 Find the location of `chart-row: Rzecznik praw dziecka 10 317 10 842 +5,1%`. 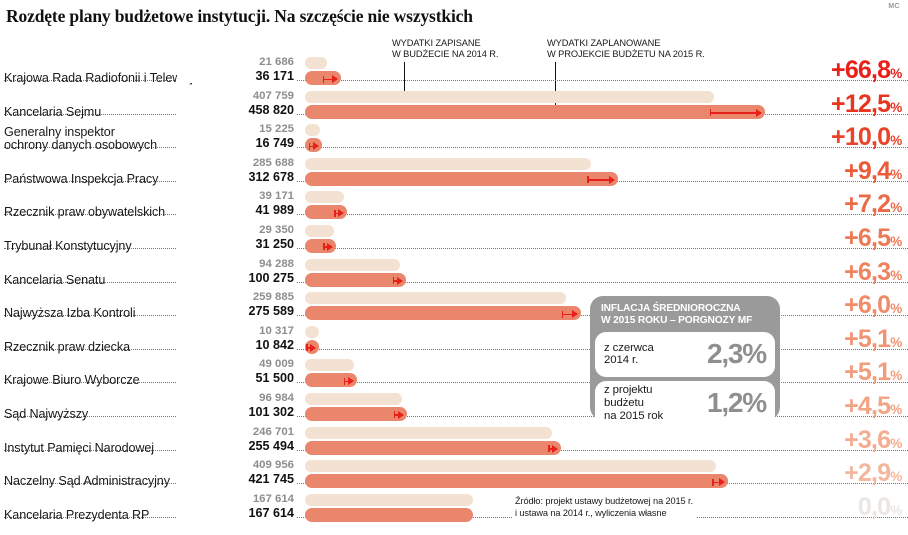

chart-row: Rzecznik praw dziecka 10 317 10 842 +5,1% is located at coordinates (454, 341).